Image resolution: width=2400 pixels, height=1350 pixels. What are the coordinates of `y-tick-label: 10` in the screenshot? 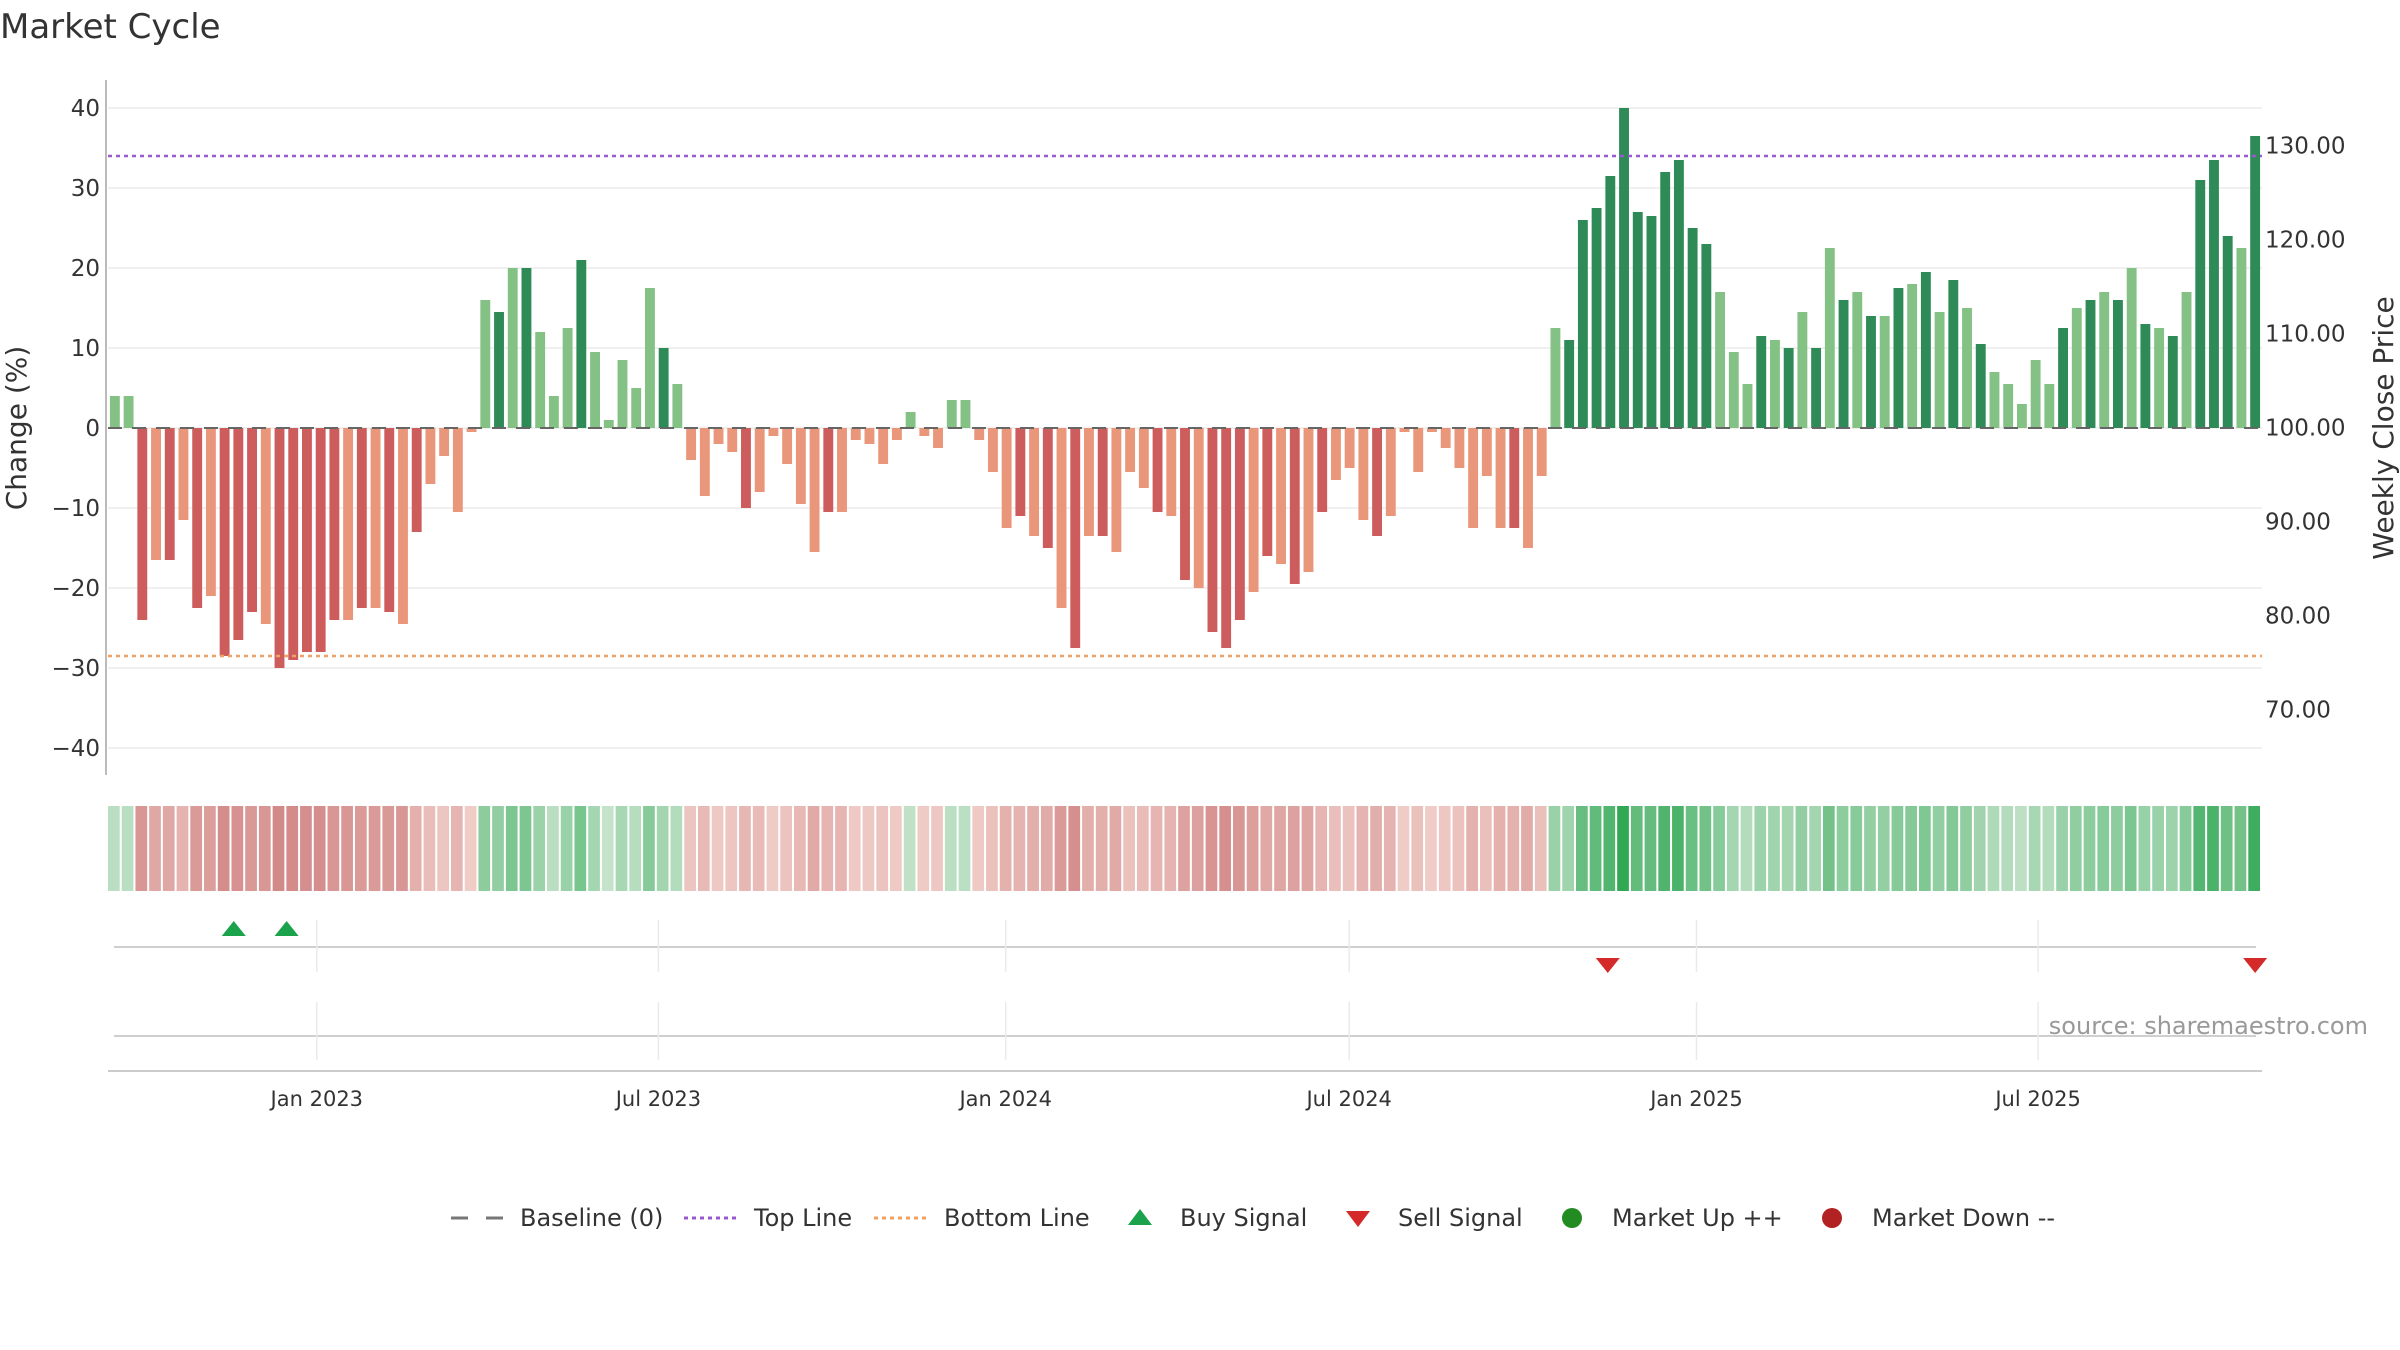 It's located at (85, 349).